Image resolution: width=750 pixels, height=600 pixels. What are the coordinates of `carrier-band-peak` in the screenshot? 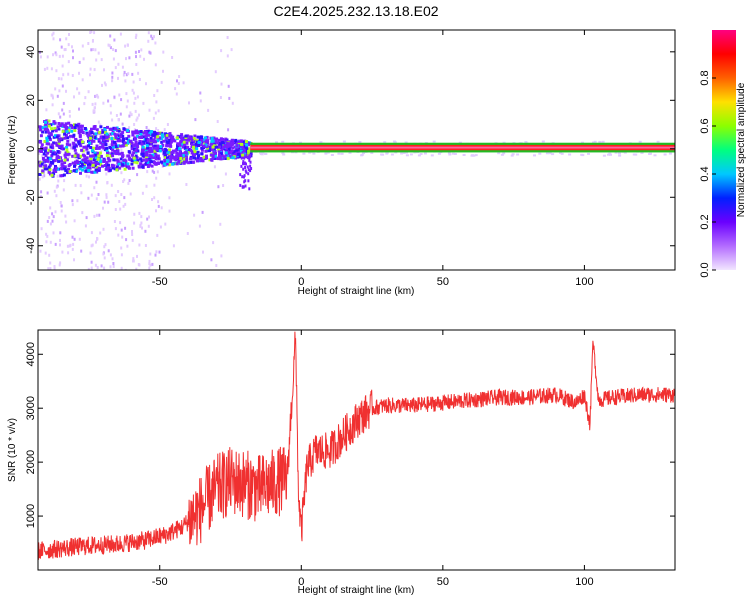 It's located at (462, 147).